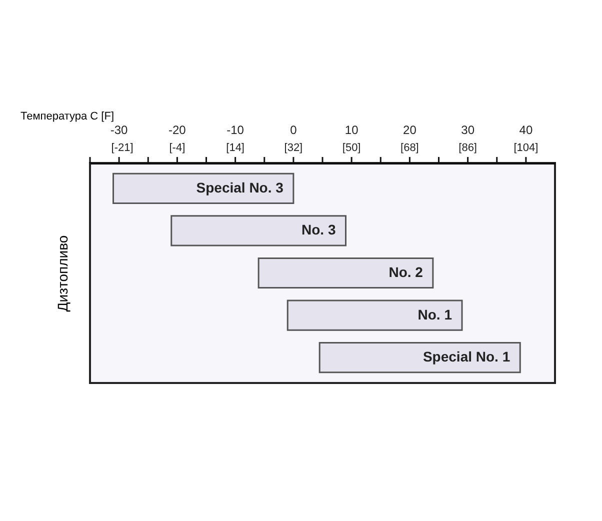  What do you see at coordinates (122, 148) in the screenshot?
I see `x2-tick-label: [-21]` at bounding box center [122, 148].